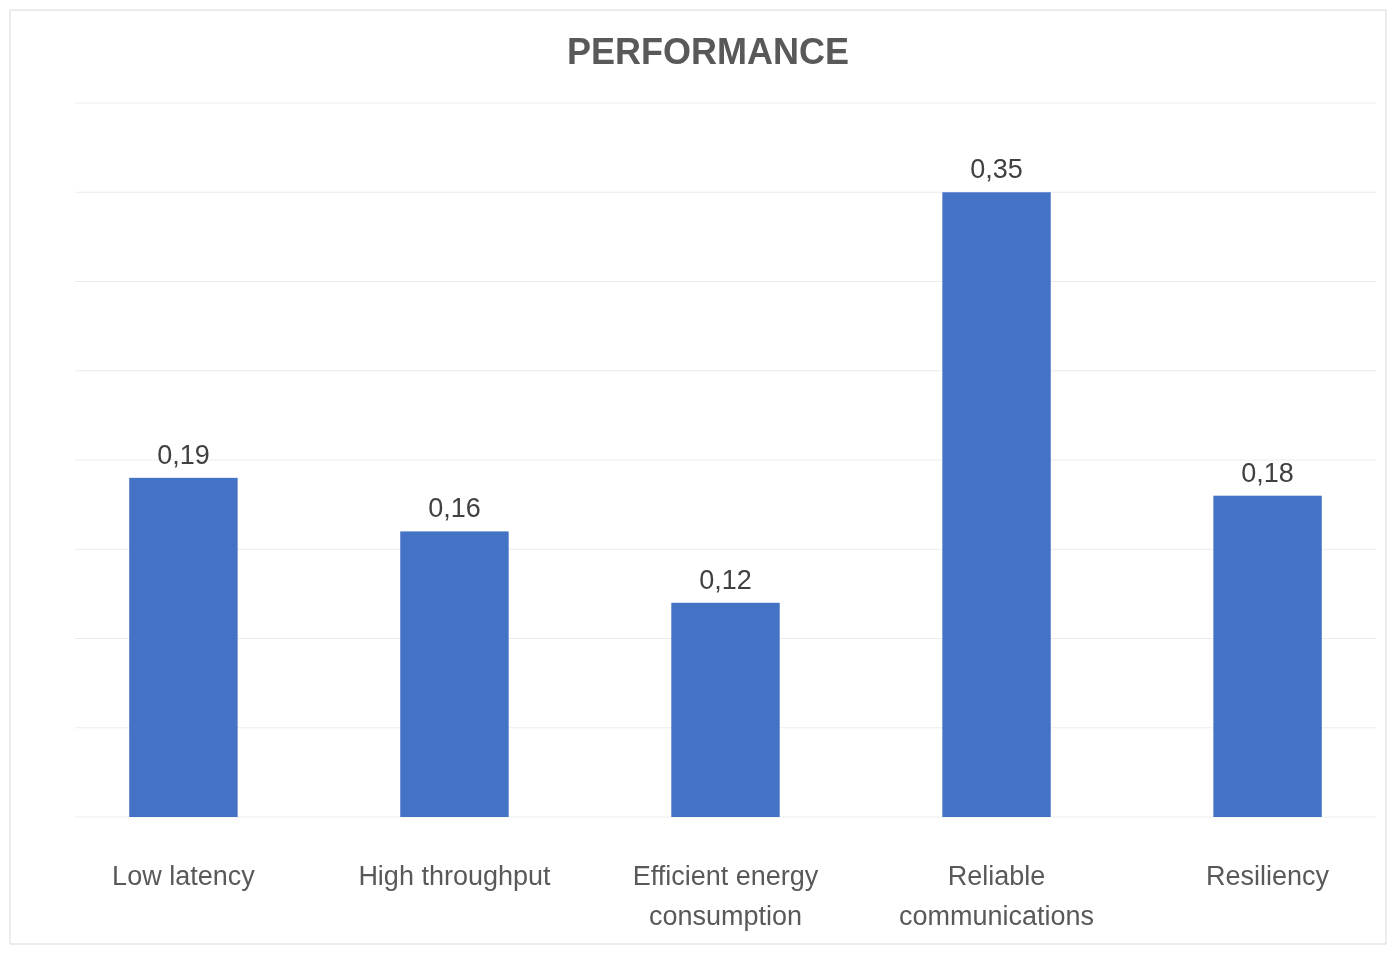 This screenshot has width=1396, height=954. I want to click on data-label: 0,35, so click(996, 169).